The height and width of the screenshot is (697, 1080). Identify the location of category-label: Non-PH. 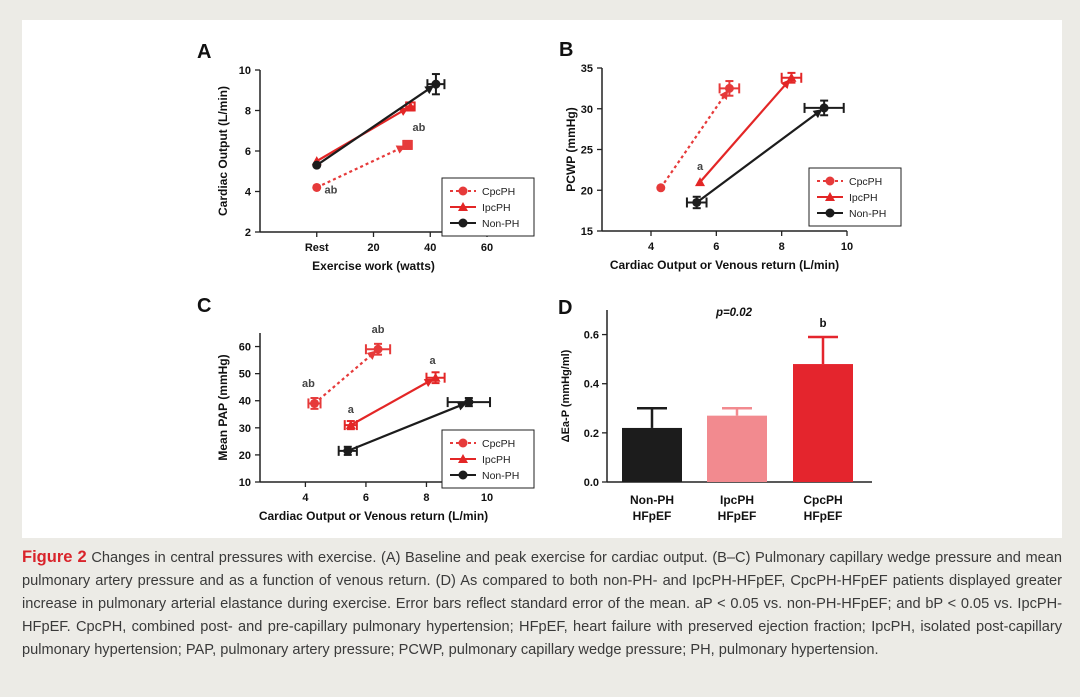
(652, 500).